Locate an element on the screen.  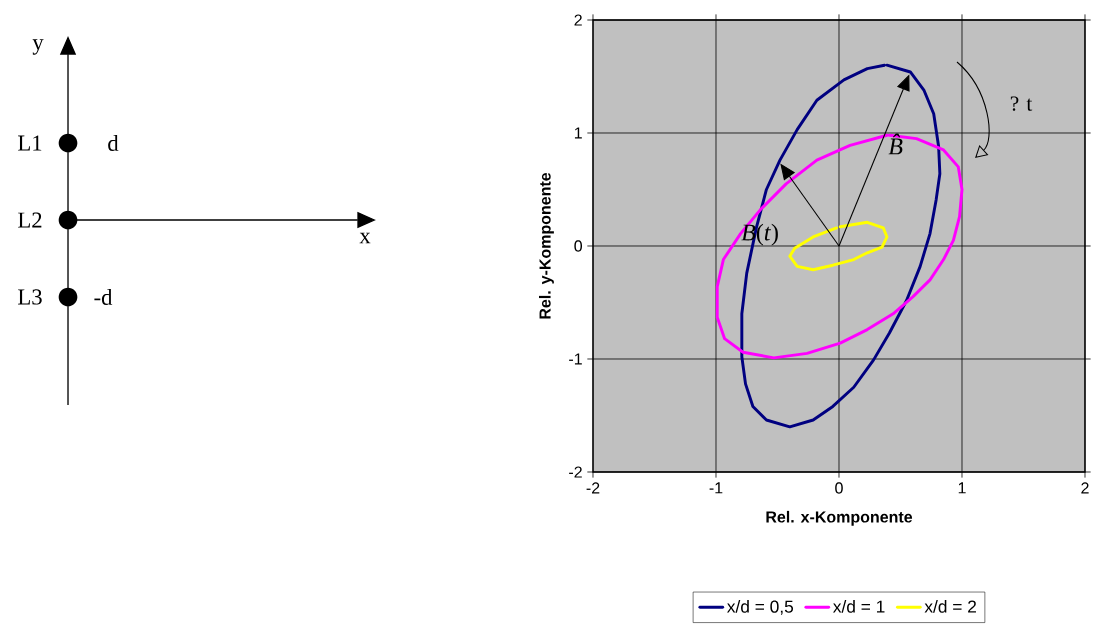
y-tick-label: -1 is located at coordinates (575, 359).